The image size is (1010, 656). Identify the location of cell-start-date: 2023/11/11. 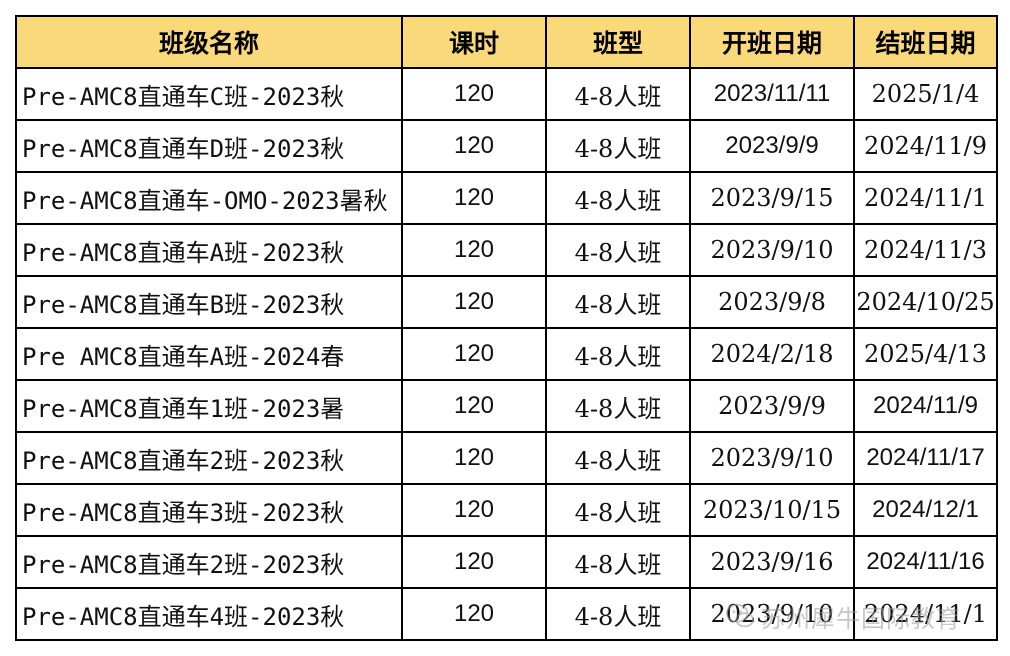
(772, 94).